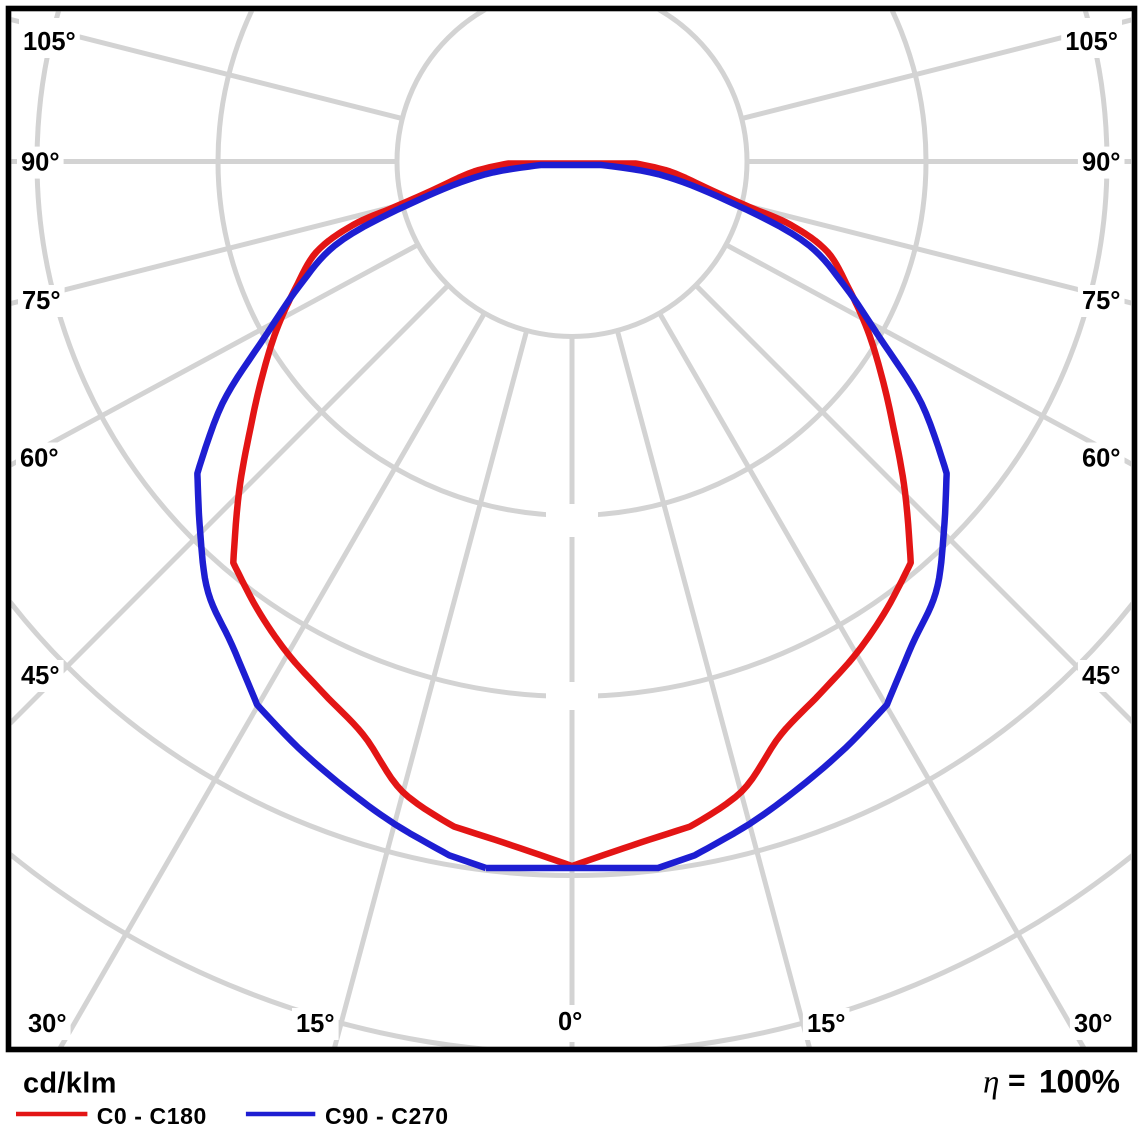 This screenshot has height=1132, width=1142. Describe the element at coordinates (1079, 1082) in the screenshot. I see `svg-text: 100%` at that location.